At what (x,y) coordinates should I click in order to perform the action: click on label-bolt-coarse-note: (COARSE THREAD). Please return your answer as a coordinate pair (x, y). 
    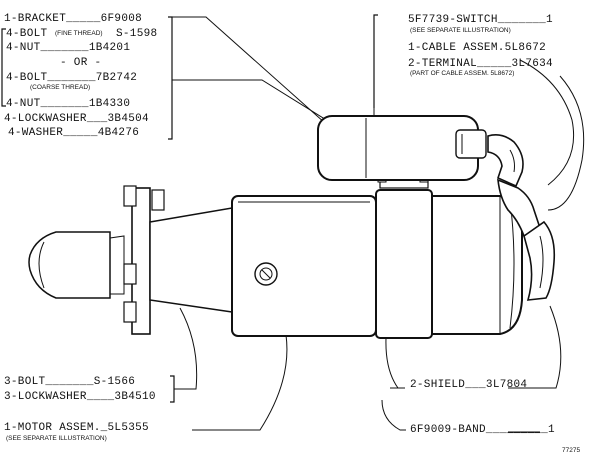
    Looking at the image, I should click on (60, 87).